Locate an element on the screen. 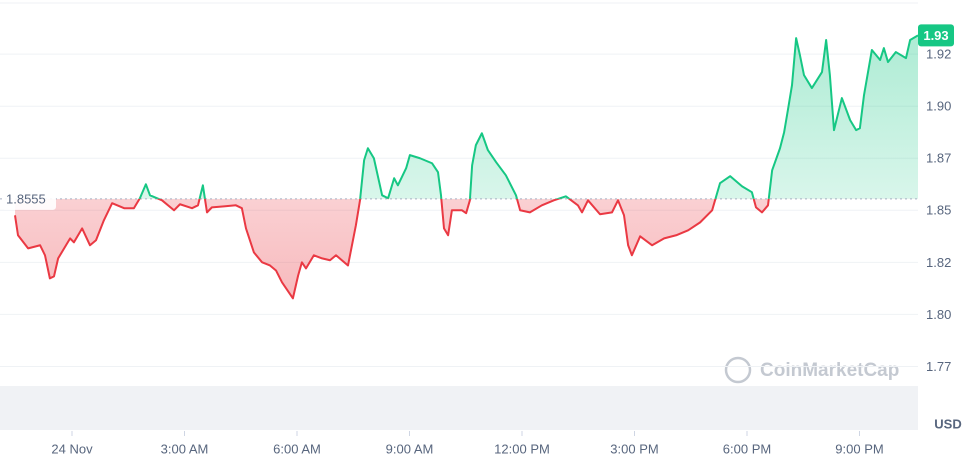 The width and height of the screenshot is (969, 465). x-tick-label: 9:00 PM is located at coordinates (859, 448).